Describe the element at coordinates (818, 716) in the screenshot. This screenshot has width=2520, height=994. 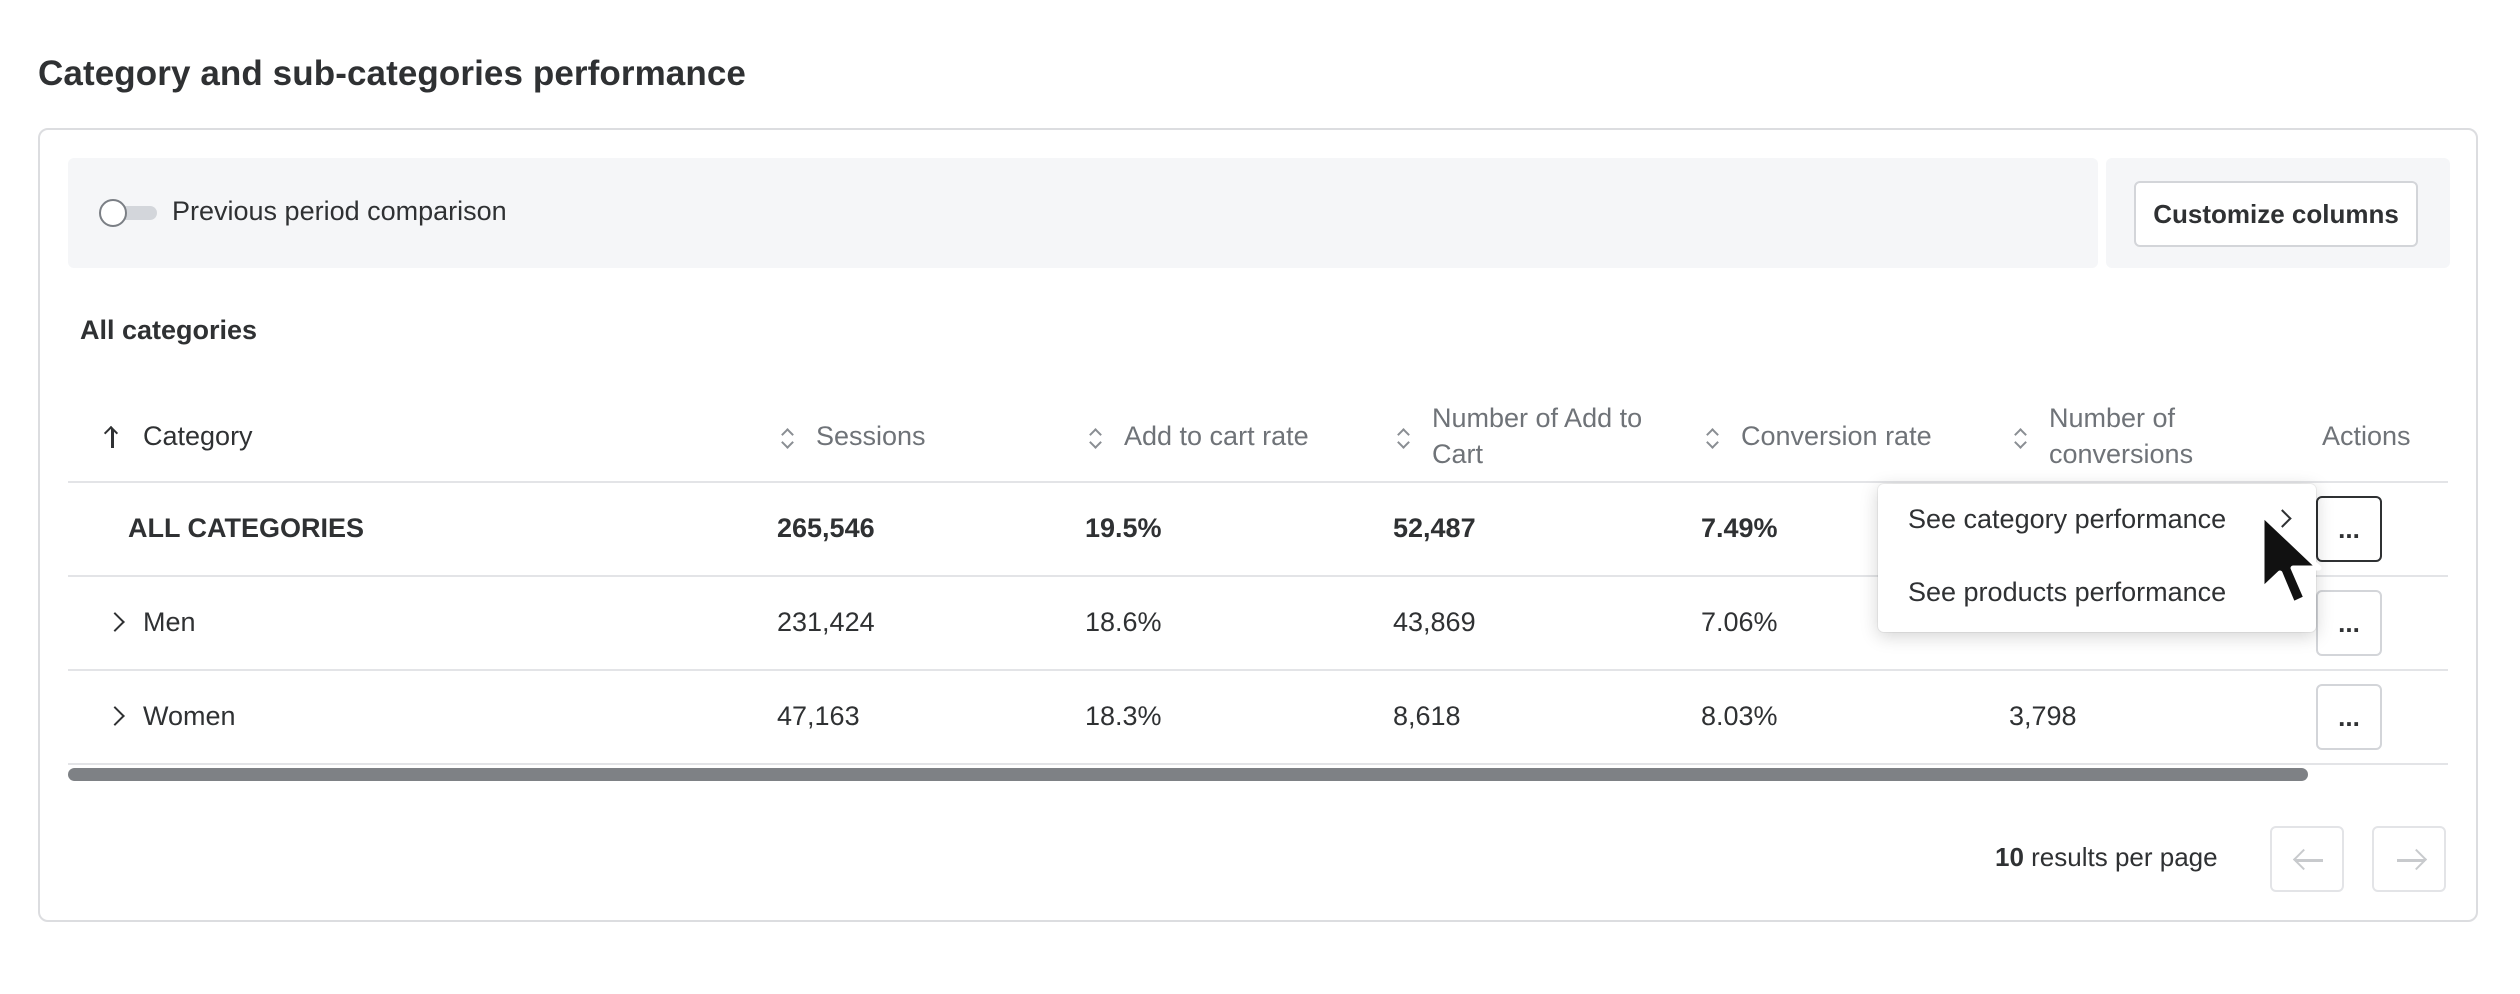
I see `sessions-cell: 47,163` at that location.